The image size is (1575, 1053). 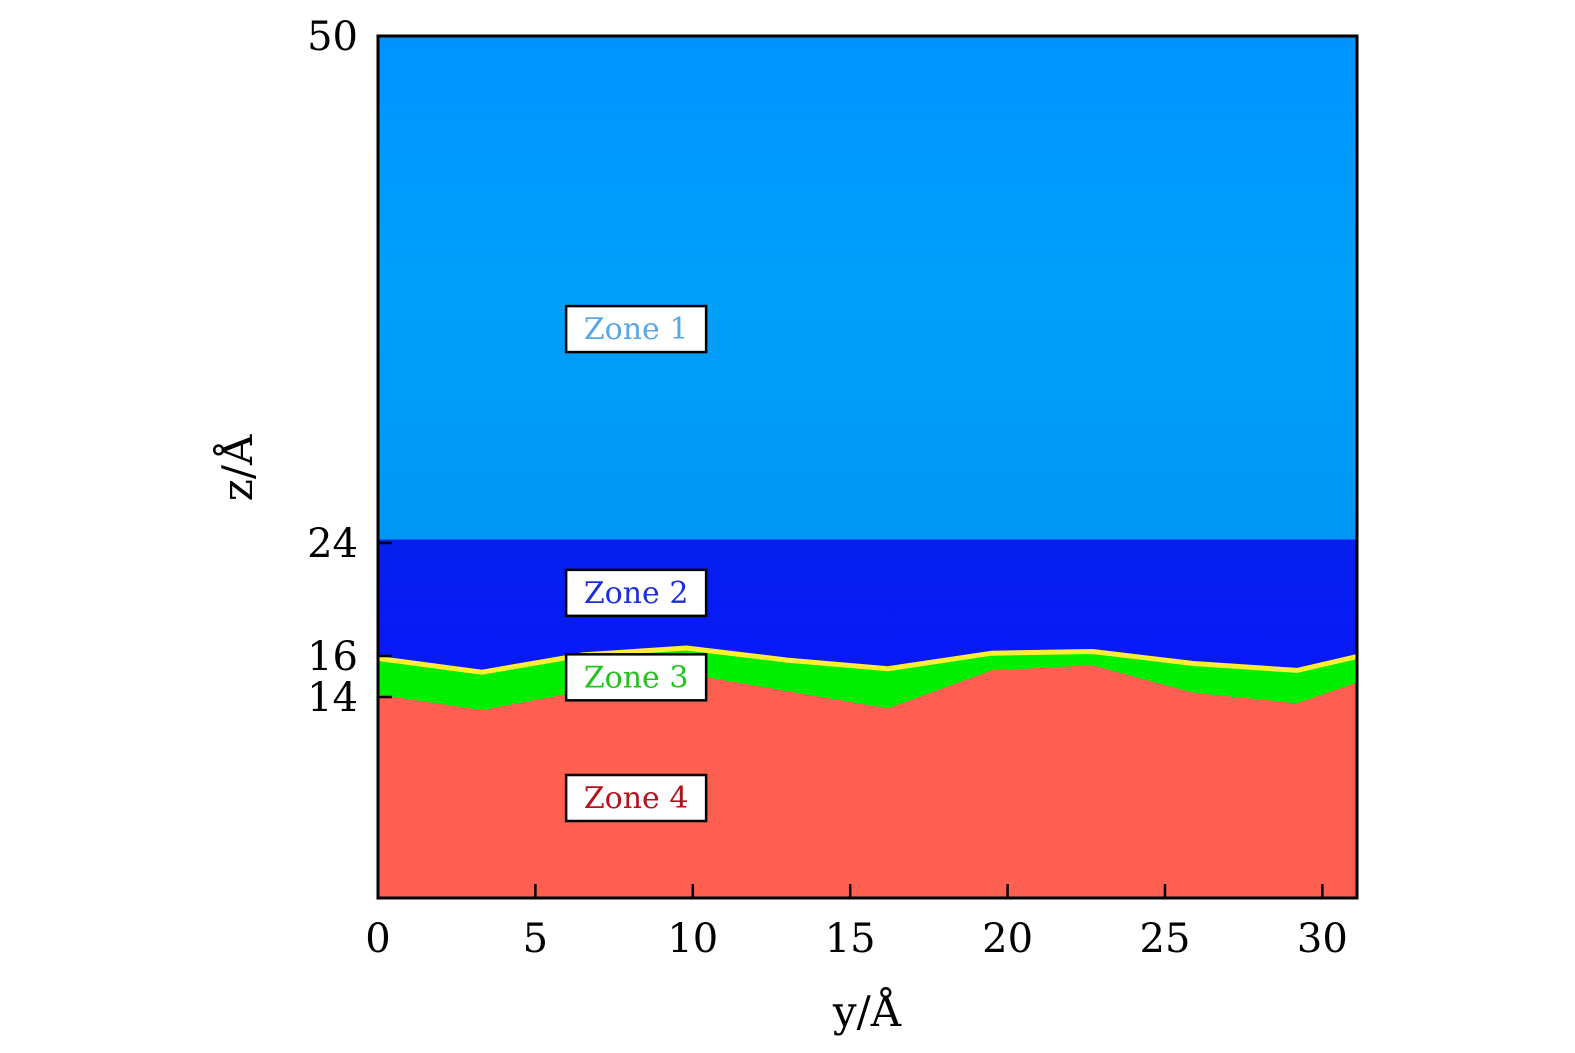 I want to click on x-axis: 0 5 10 15 20 25 30, so click(x=856, y=923).